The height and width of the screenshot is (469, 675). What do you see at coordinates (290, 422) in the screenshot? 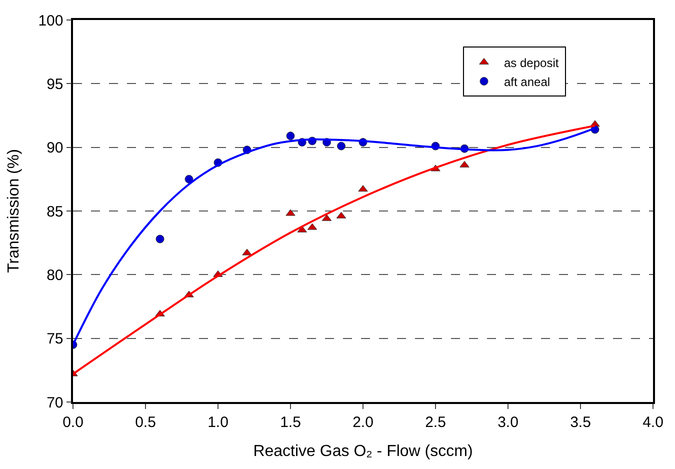
I see `x-tick-label: 1.5` at bounding box center [290, 422].